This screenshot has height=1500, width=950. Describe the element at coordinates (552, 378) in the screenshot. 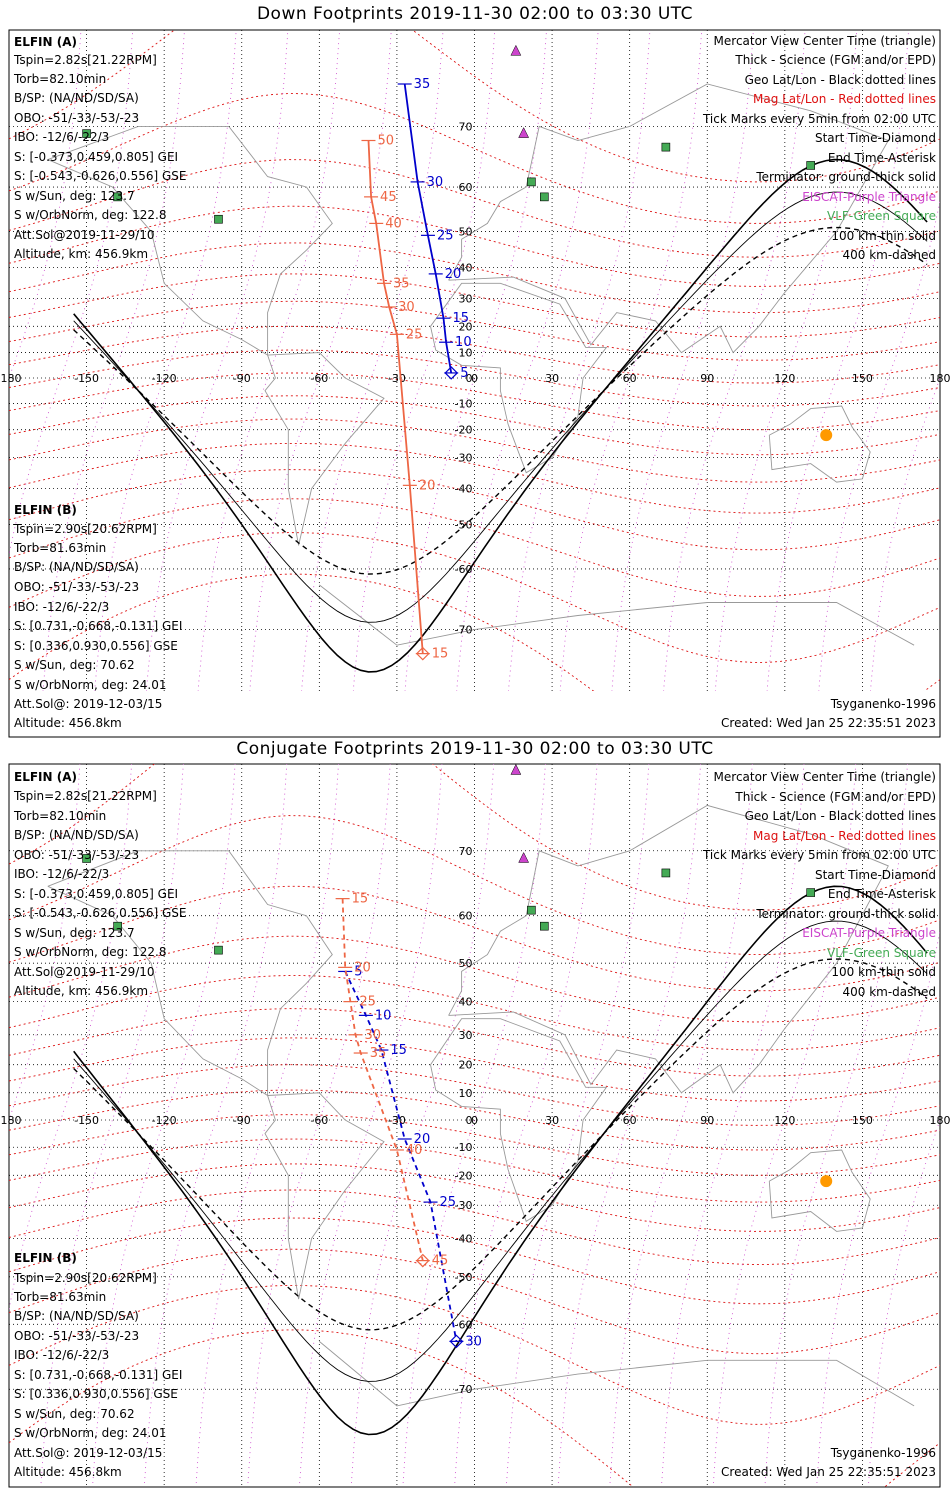

I see `x-tick-label: 30` at that location.